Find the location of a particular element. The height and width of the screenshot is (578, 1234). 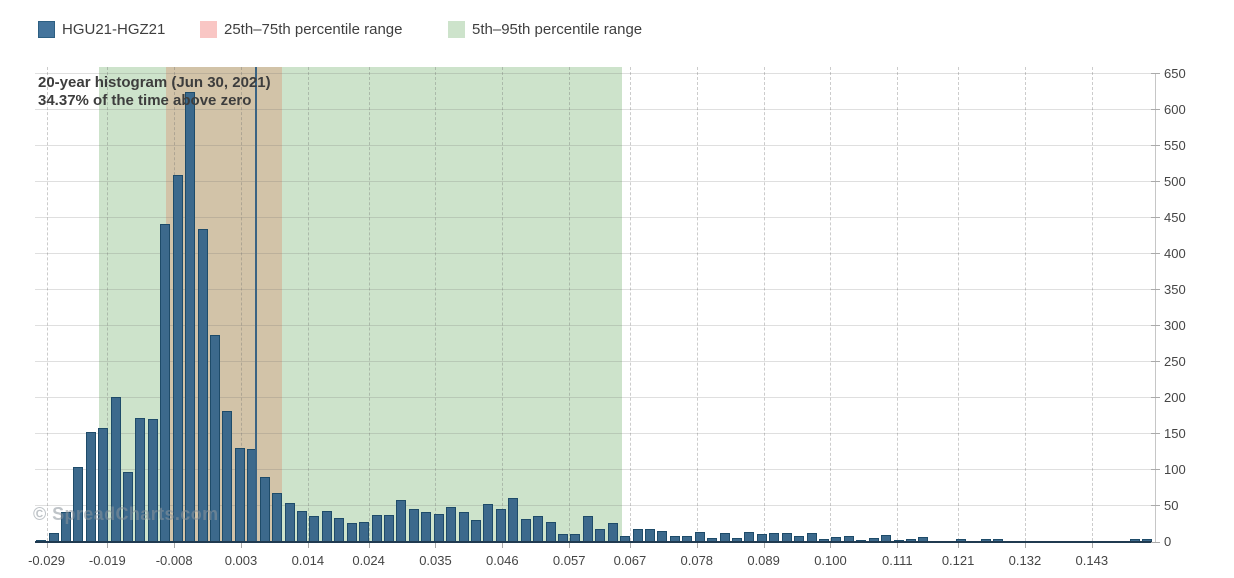

legend-item-p25-75: 25th–75th percentile range is located at coordinates (301, 29).